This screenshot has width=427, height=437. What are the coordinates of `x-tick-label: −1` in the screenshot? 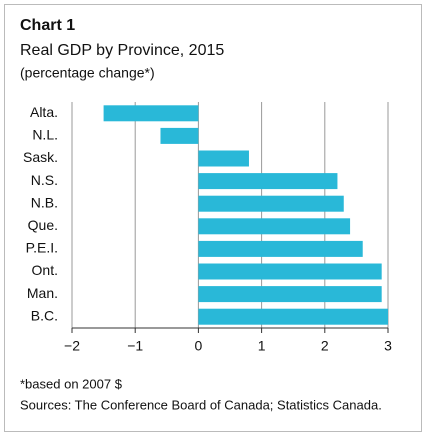 It's located at (135, 346).